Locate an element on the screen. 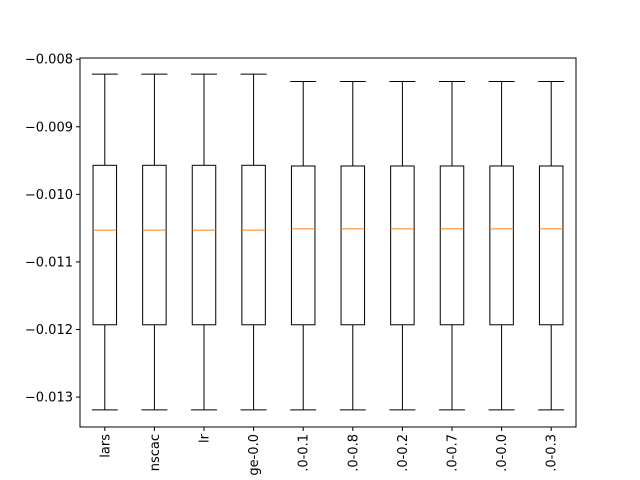  x-tick-label: .0-0.0 is located at coordinates (502, 453).